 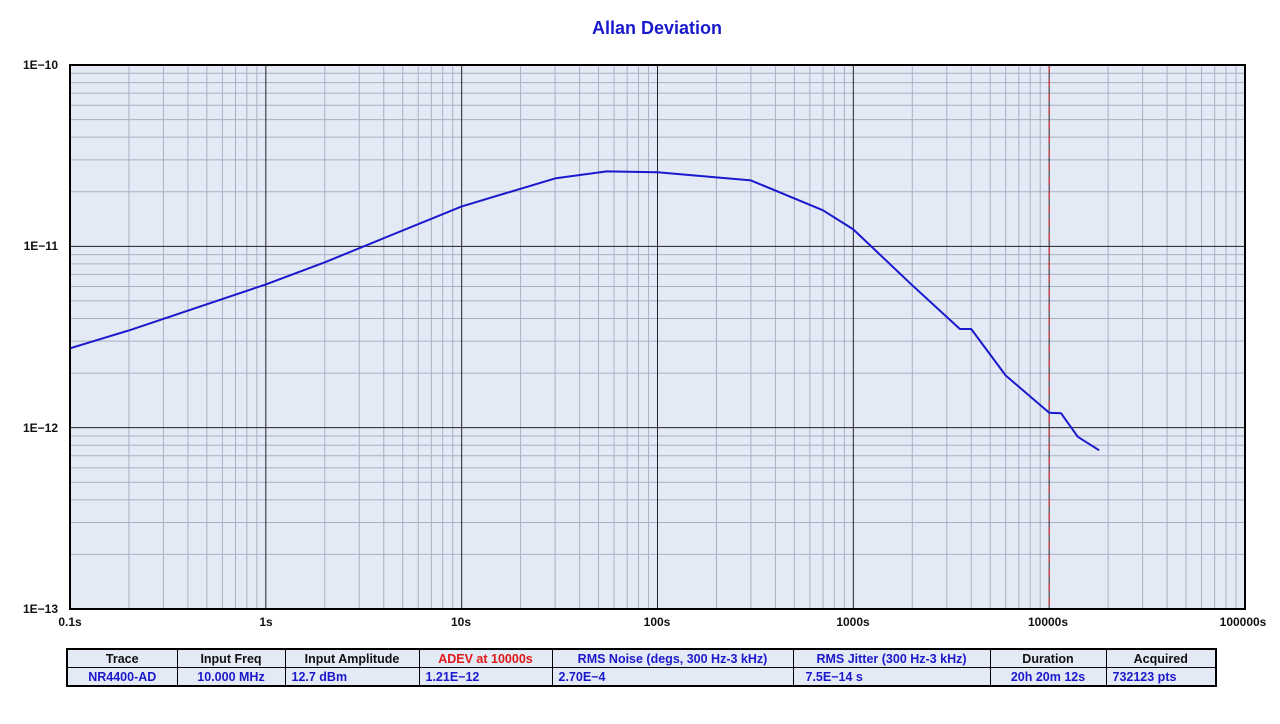 I want to click on y-tick-label: 1E−11, so click(x=40, y=246).